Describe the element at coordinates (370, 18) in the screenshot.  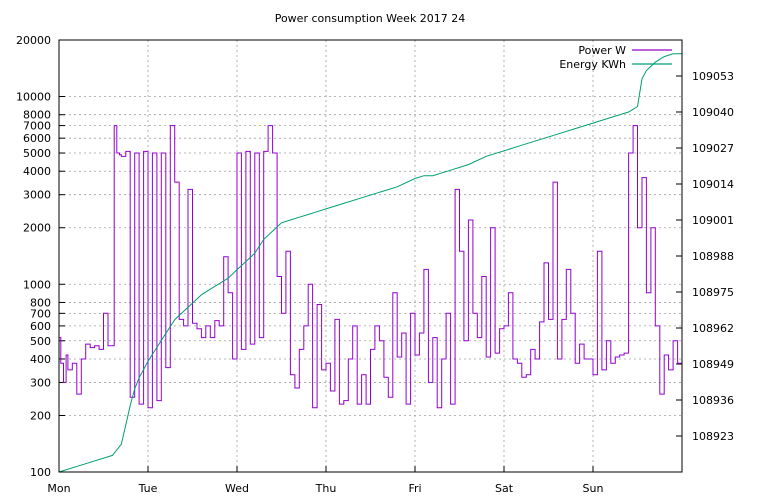
I see `chart-title: Power consumption Week 2017 24` at that location.